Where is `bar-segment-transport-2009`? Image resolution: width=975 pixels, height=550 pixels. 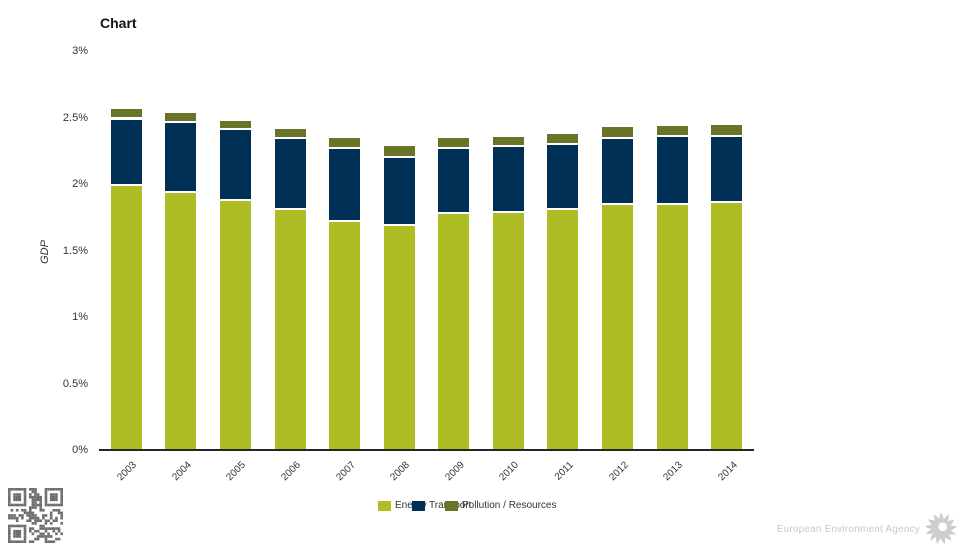
bar-segment-transport-2009 is located at coordinates (454, 180).